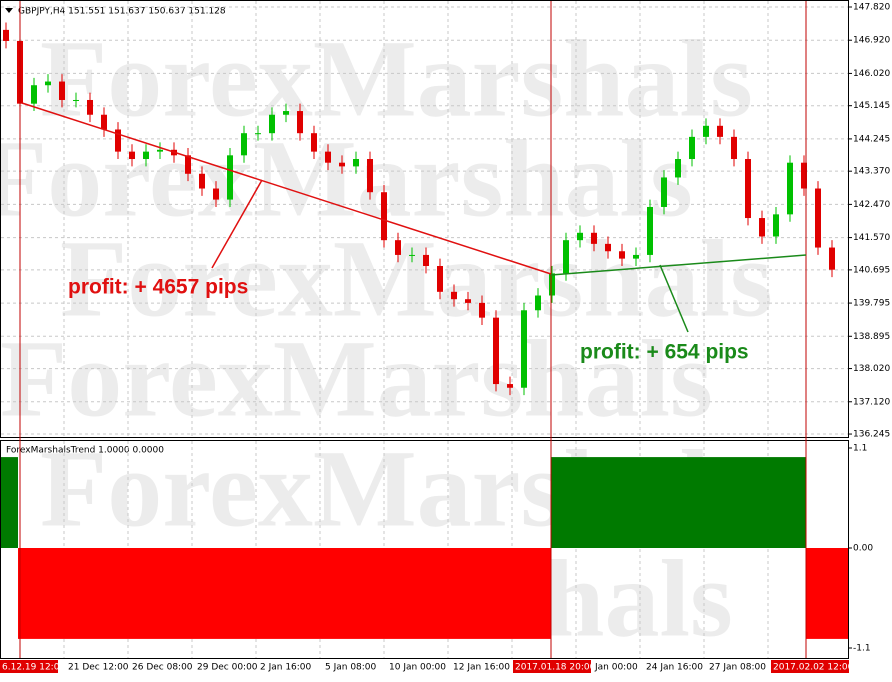 This screenshot has height=682, width=892. What do you see at coordinates (871, 106) in the screenshot?
I see `y-tick-label: 145.145` at bounding box center [871, 106].